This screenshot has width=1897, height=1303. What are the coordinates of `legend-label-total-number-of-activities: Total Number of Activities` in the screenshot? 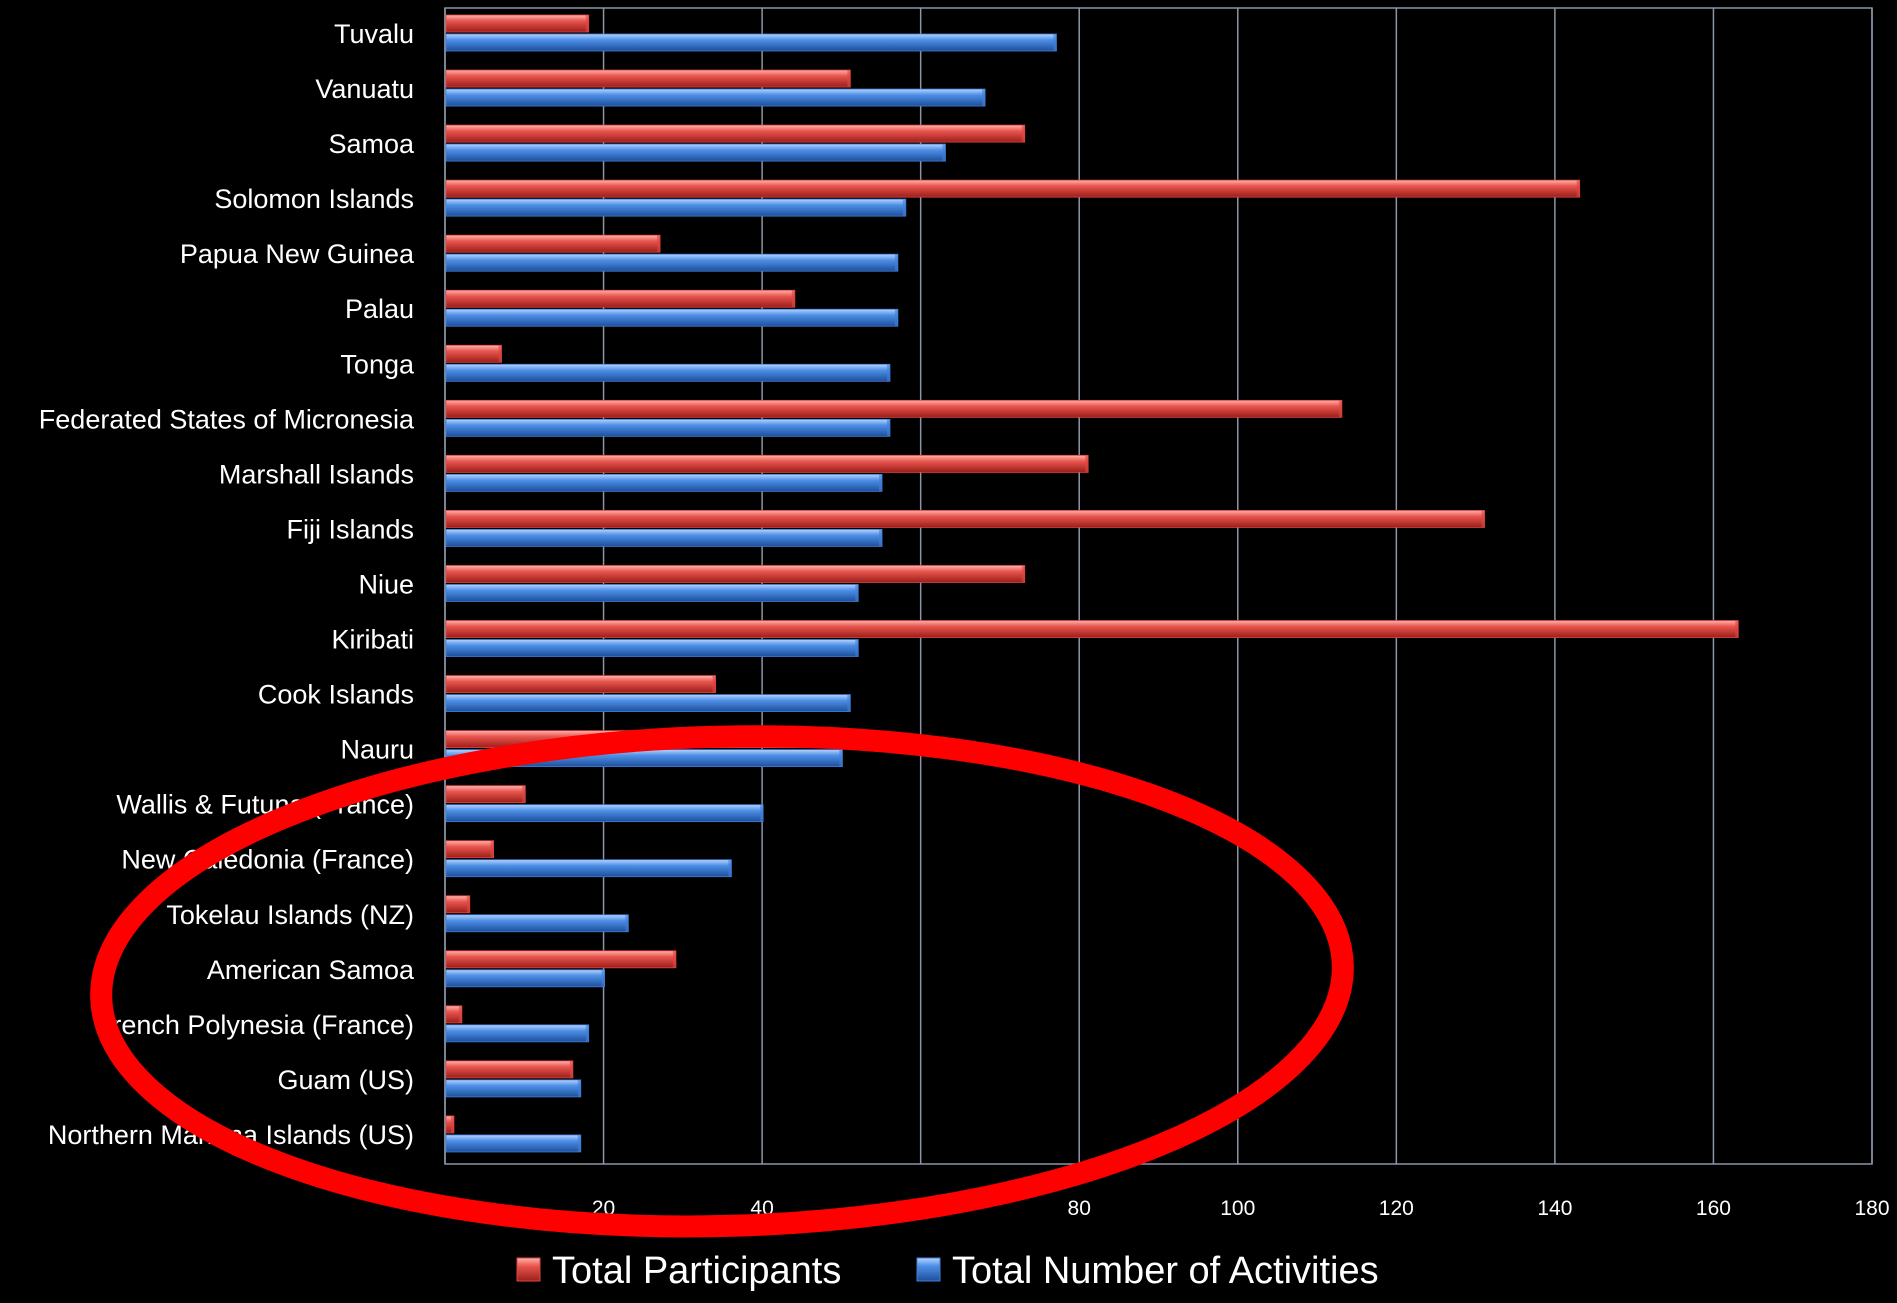 It's located at (1165, 1271).